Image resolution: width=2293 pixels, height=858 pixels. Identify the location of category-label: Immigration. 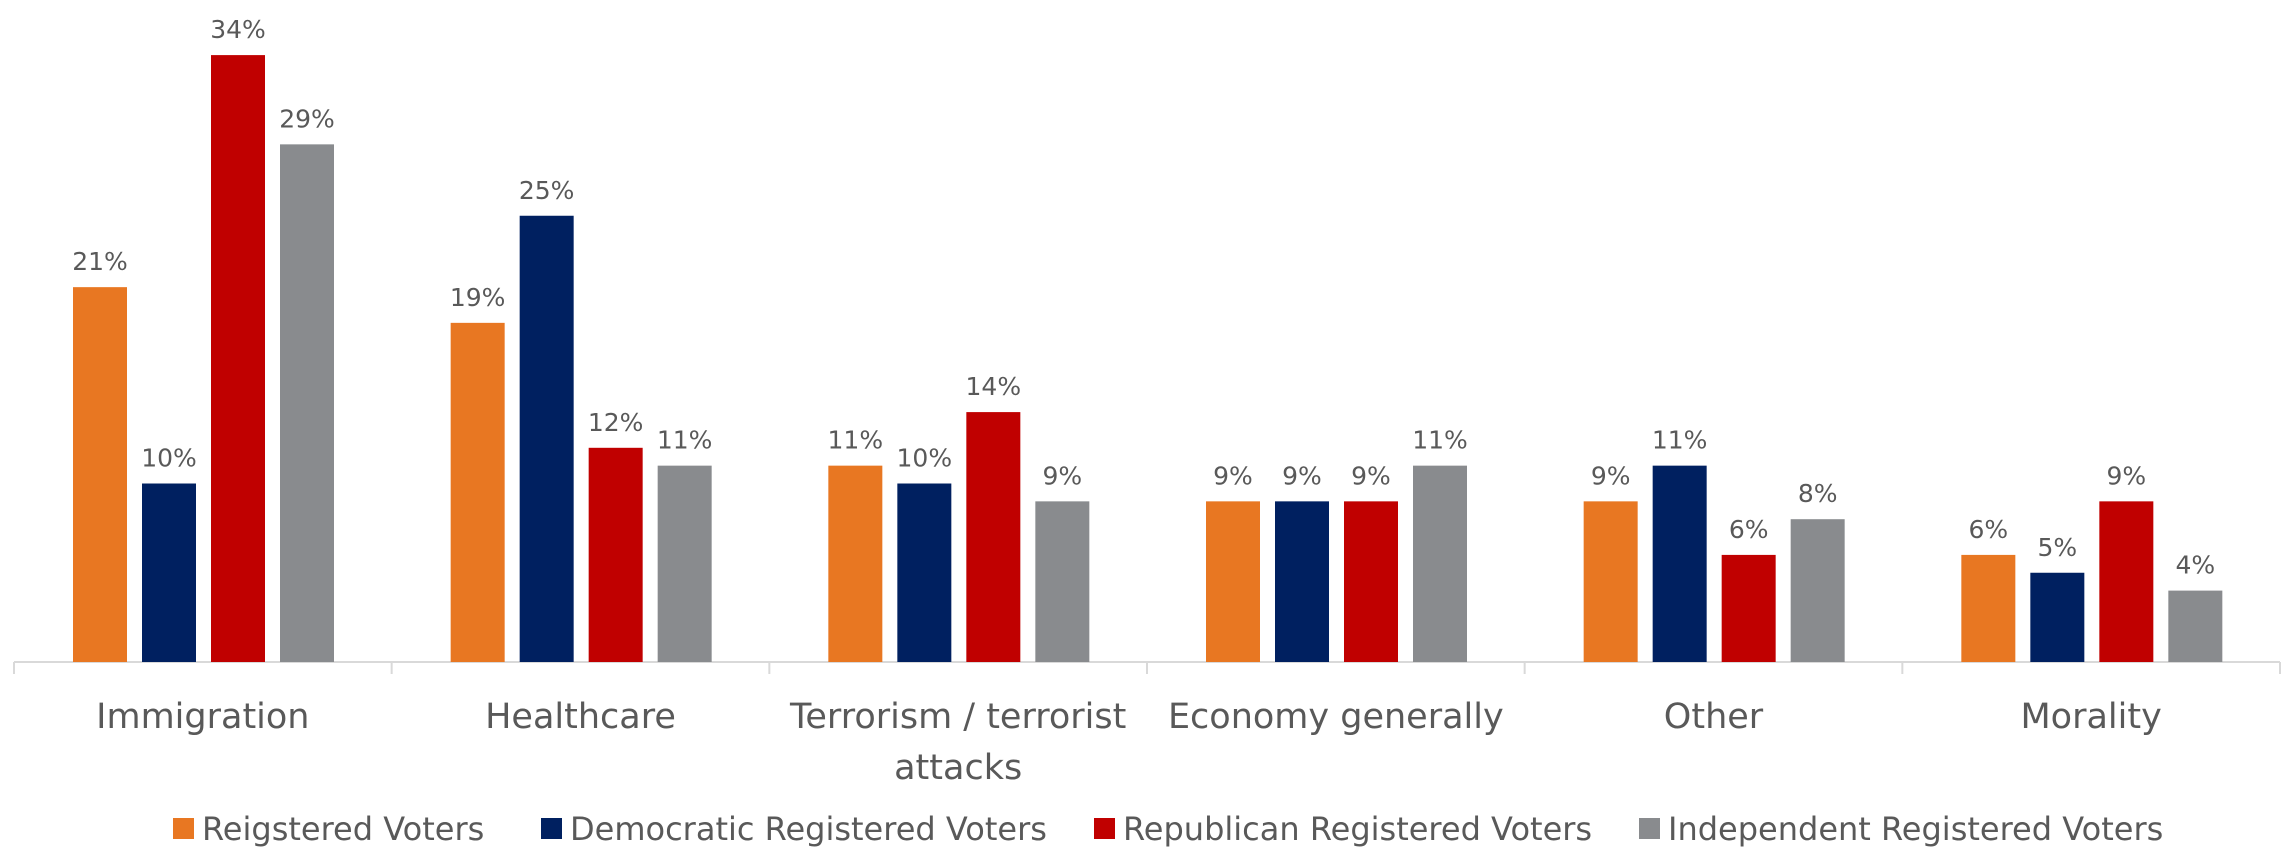
(202, 717).